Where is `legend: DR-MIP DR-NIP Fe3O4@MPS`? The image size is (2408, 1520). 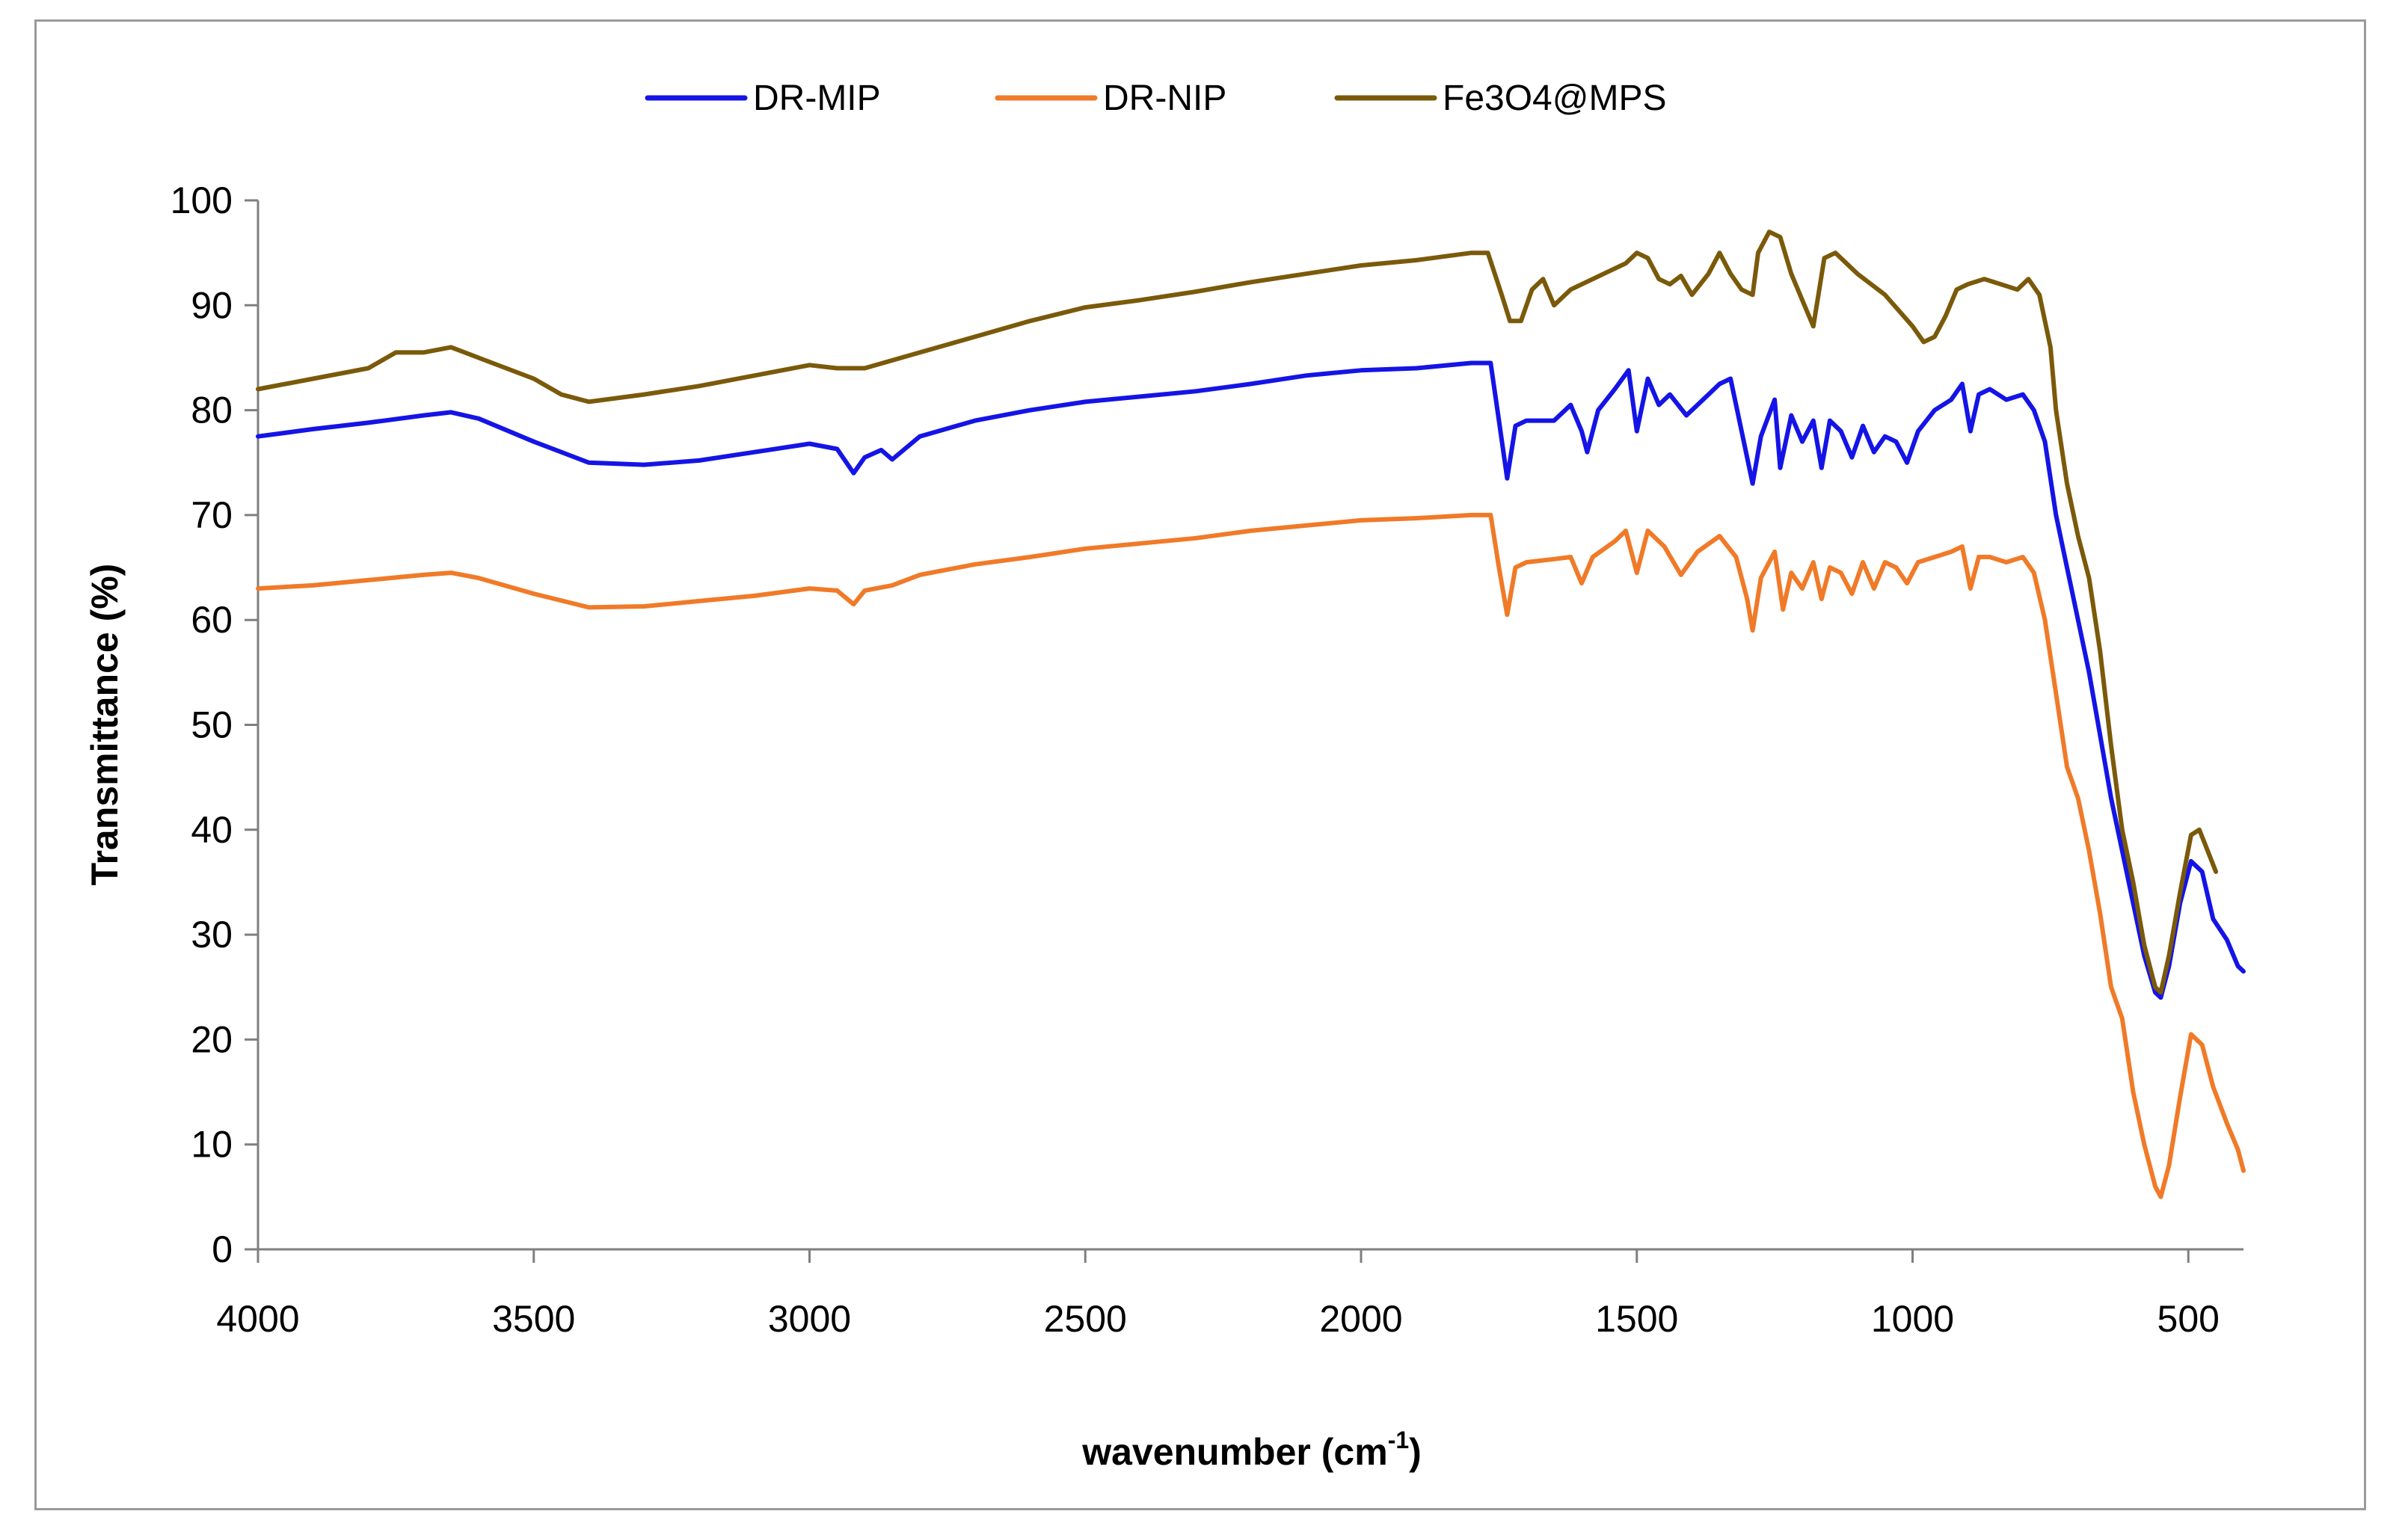 legend: DR-MIP DR-NIP Fe3O4@MPS is located at coordinates (1155, 98).